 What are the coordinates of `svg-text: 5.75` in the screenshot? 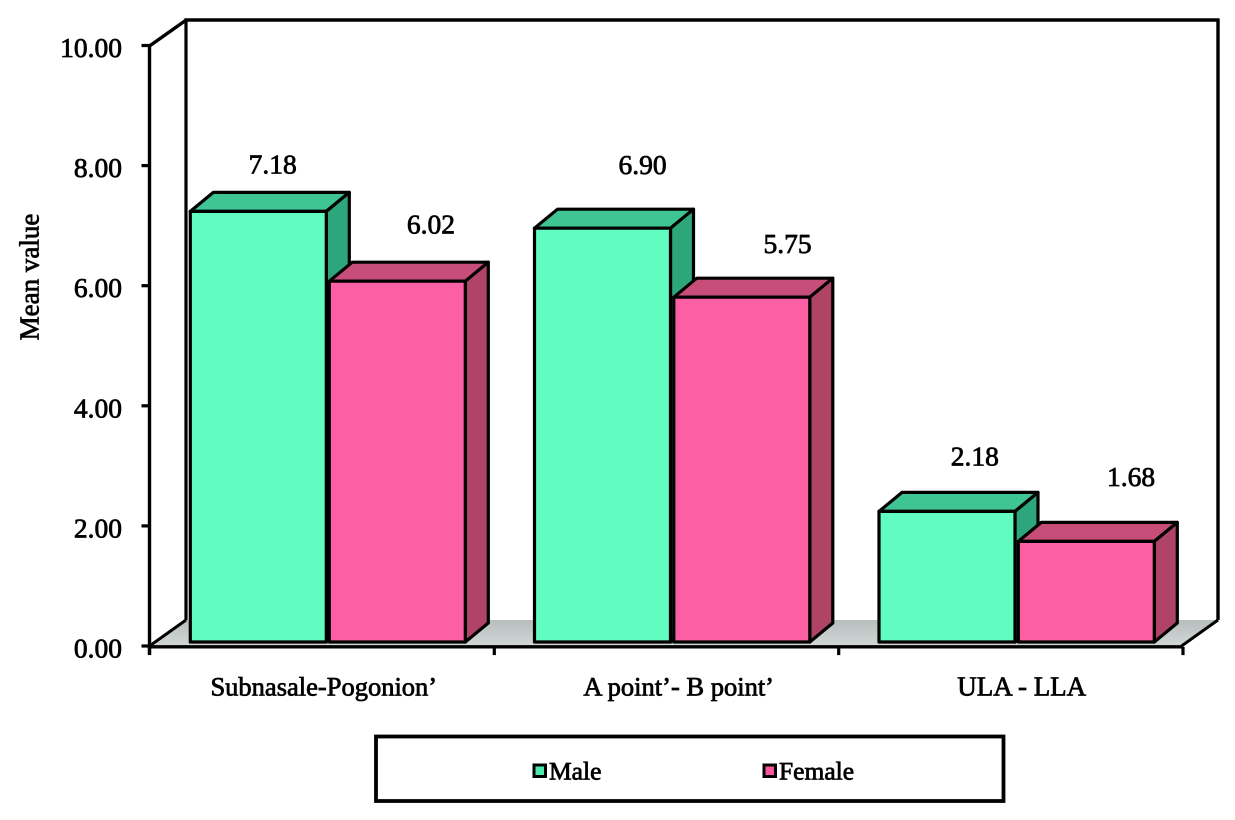 It's located at (787, 243).